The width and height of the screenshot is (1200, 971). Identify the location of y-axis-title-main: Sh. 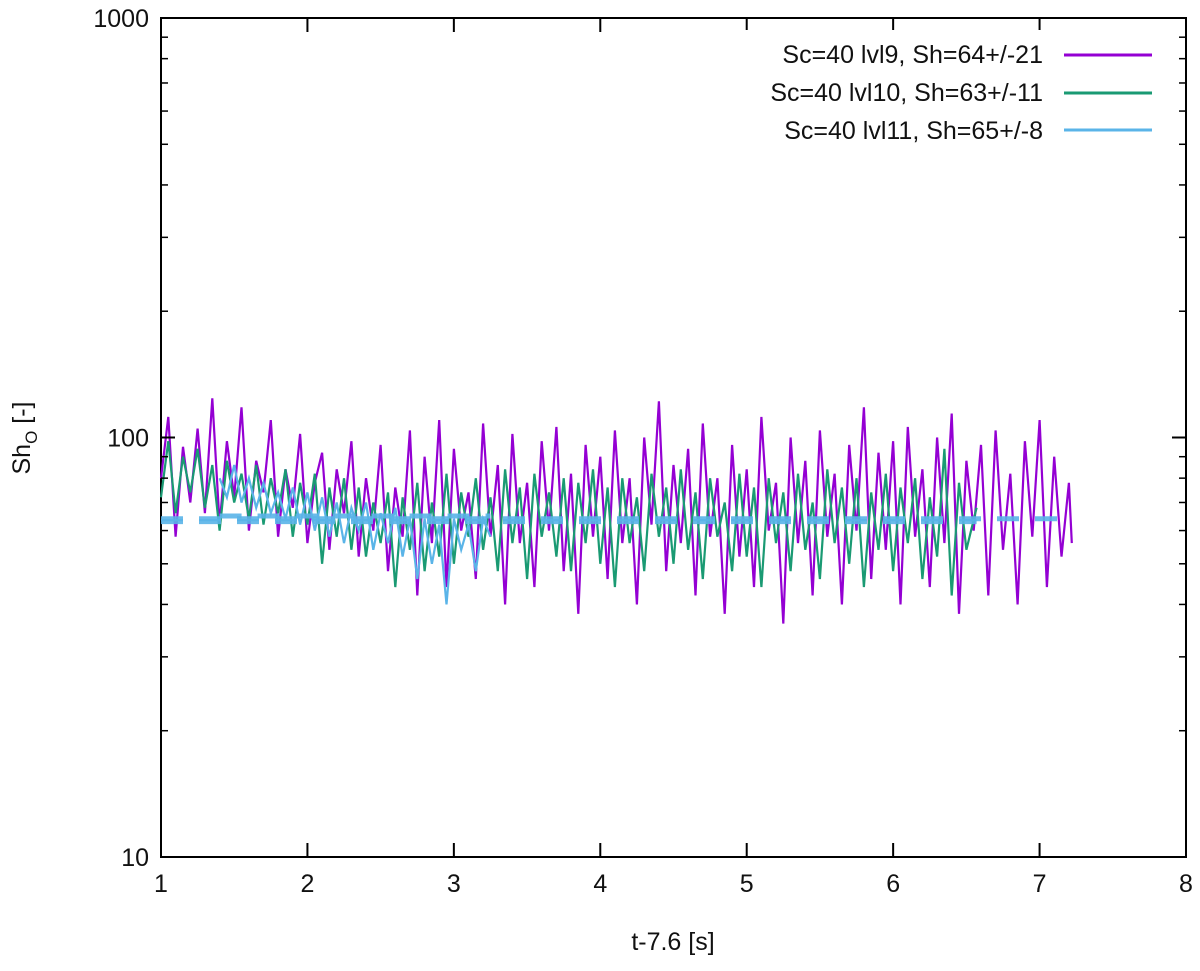
(22, 459).